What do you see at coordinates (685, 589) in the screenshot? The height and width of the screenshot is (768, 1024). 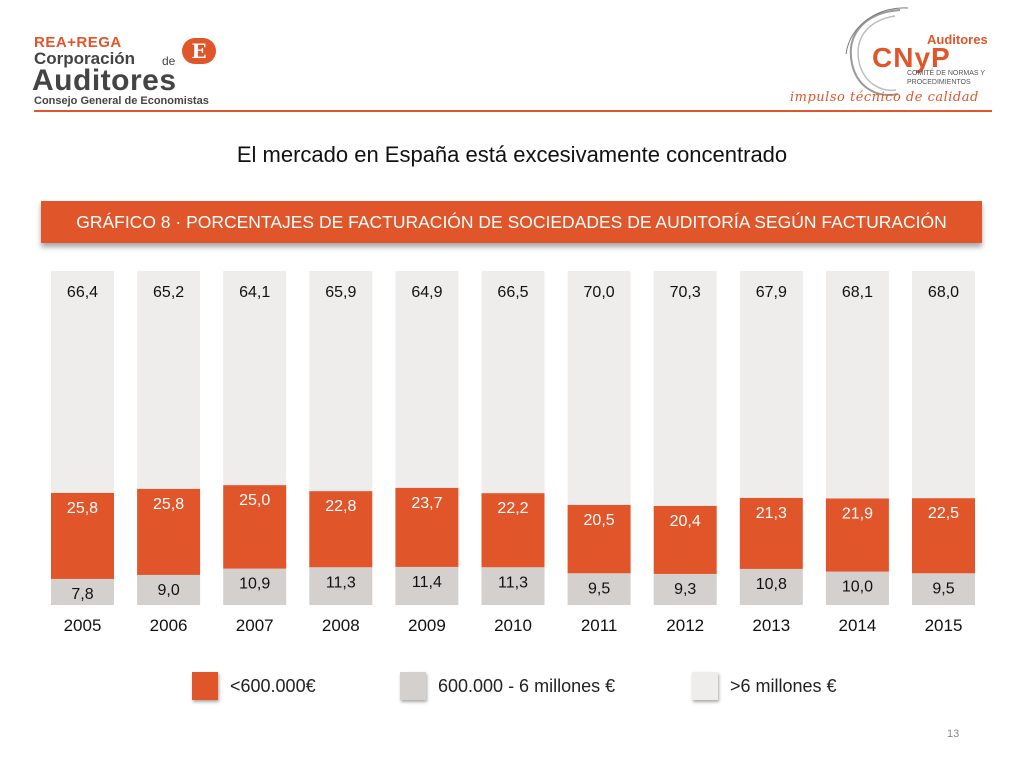 I see `value-label-medium-2012: 9,3` at bounding box center [685, 589].